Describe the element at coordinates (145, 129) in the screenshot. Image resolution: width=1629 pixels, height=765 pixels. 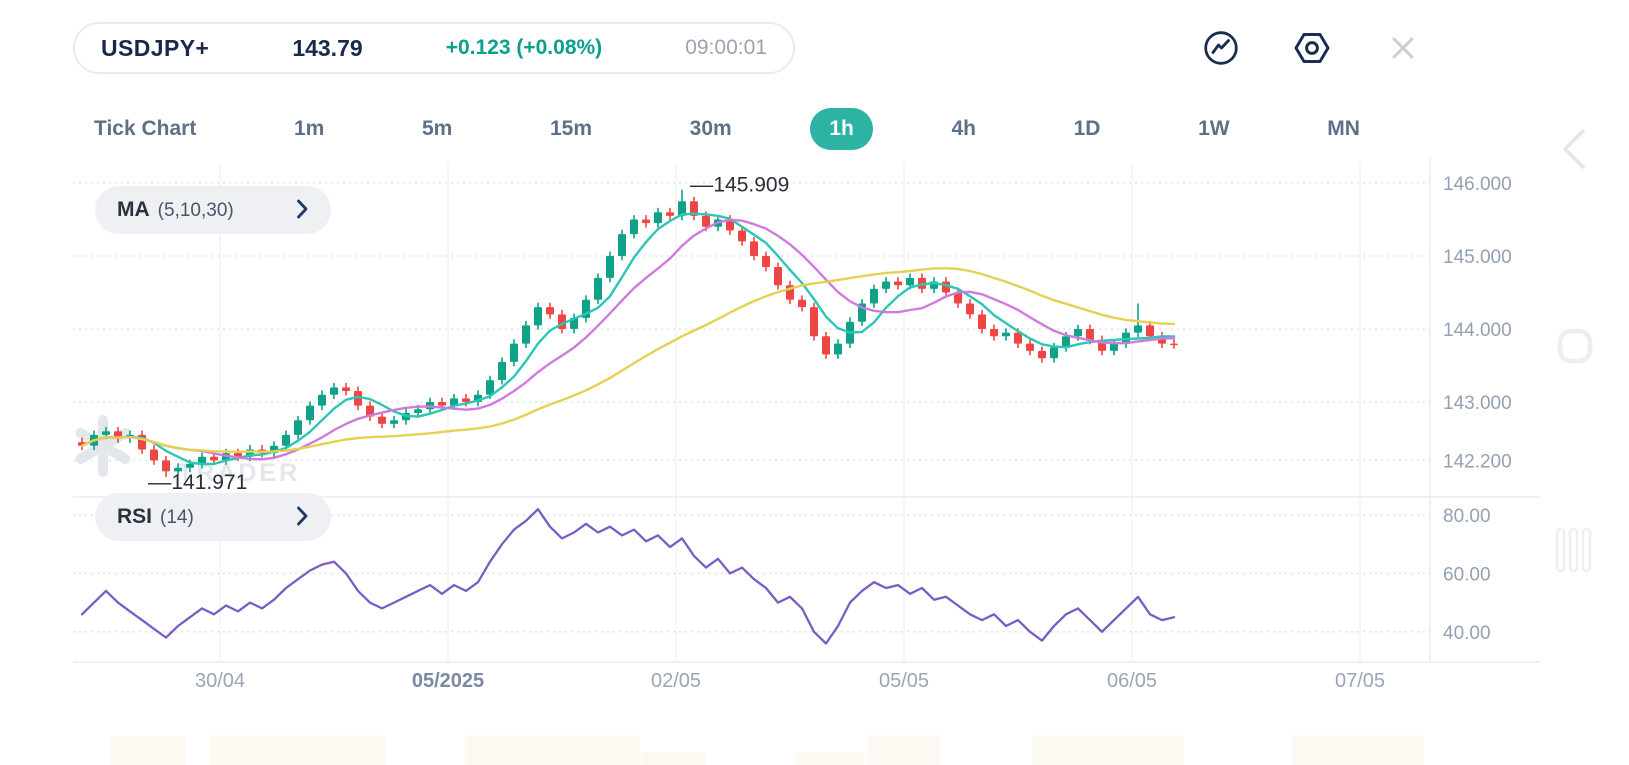
I see `tab-tick: Tick Chart` at that location.